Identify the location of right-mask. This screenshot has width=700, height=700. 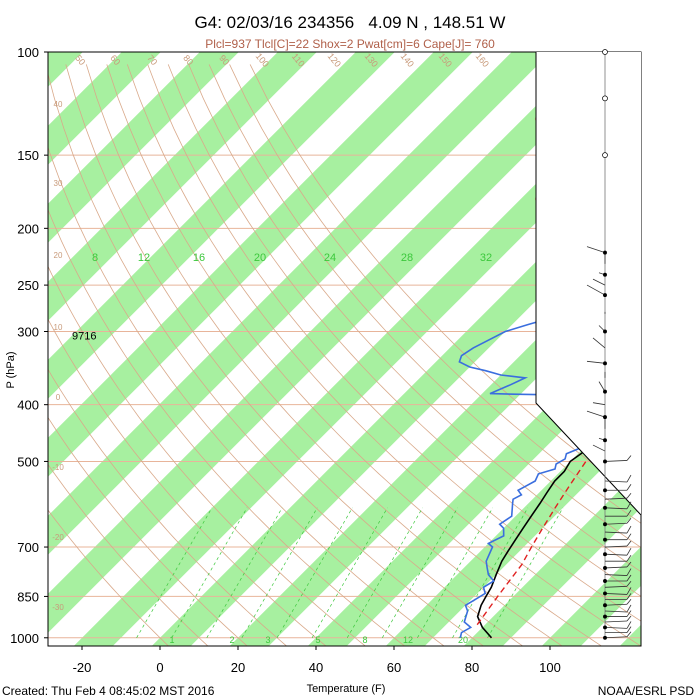
(588, 283).